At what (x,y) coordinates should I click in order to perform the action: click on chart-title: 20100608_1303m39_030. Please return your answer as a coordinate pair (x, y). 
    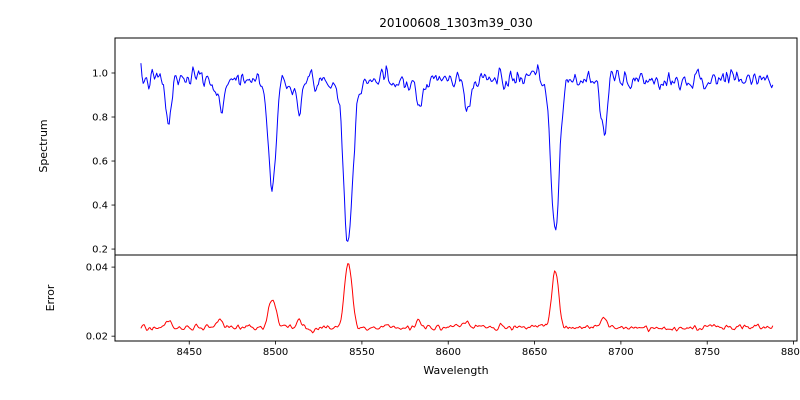
    Looking at the image, I should click on (455, 23).